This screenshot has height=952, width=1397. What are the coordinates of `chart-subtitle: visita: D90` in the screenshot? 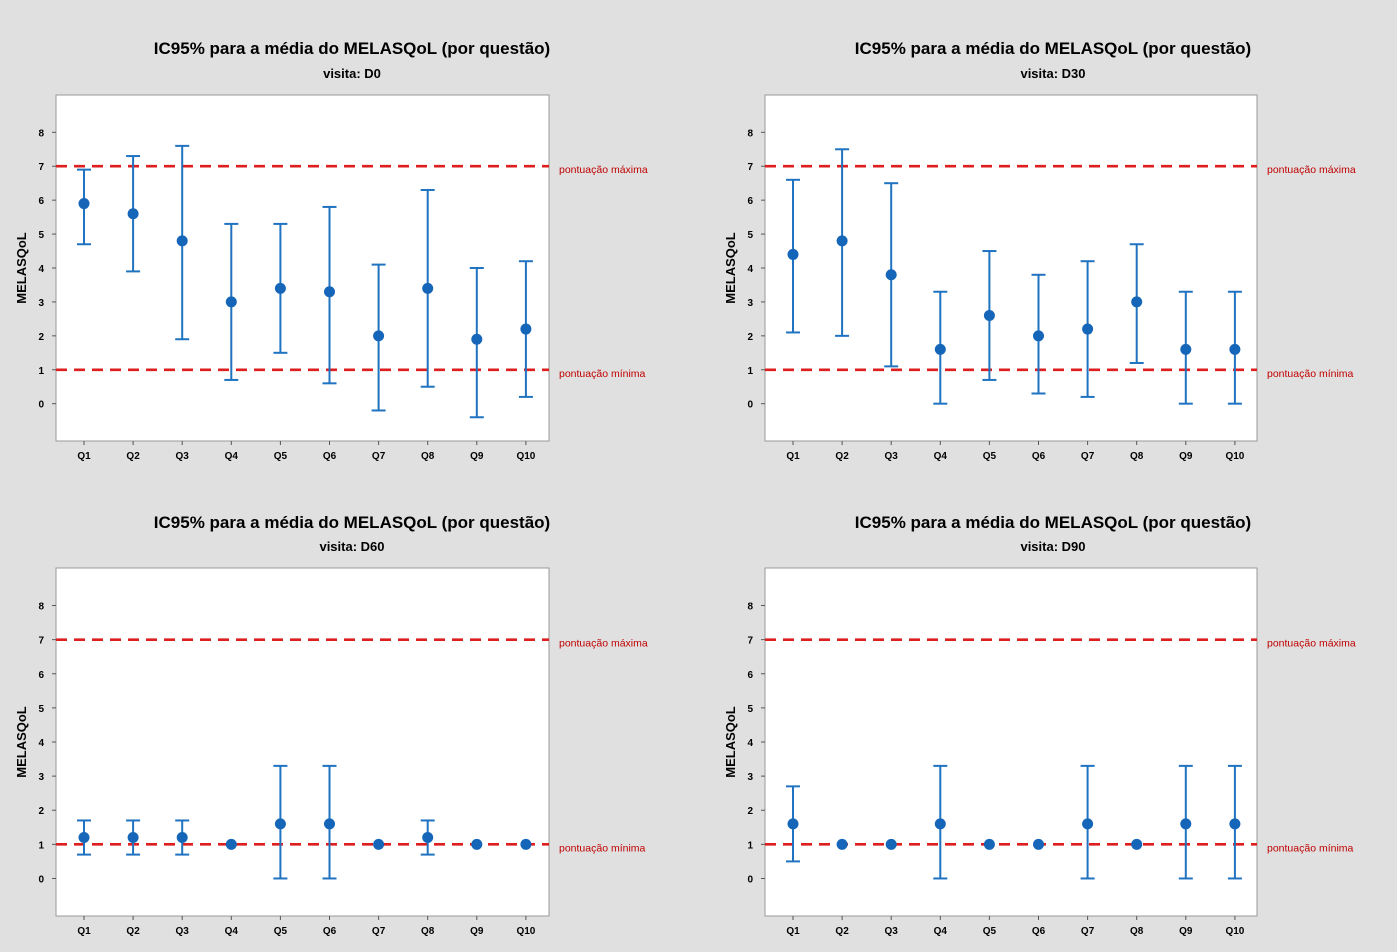 It's located at (1052, 546).